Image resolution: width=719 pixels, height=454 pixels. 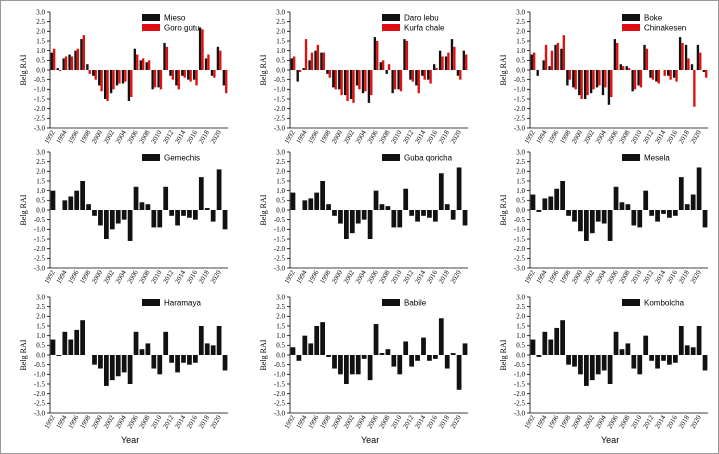 What do you see at coordinates (653, 18) in the screenshot?
I see `legend-label: Boke` at bounding box center [653, 18].